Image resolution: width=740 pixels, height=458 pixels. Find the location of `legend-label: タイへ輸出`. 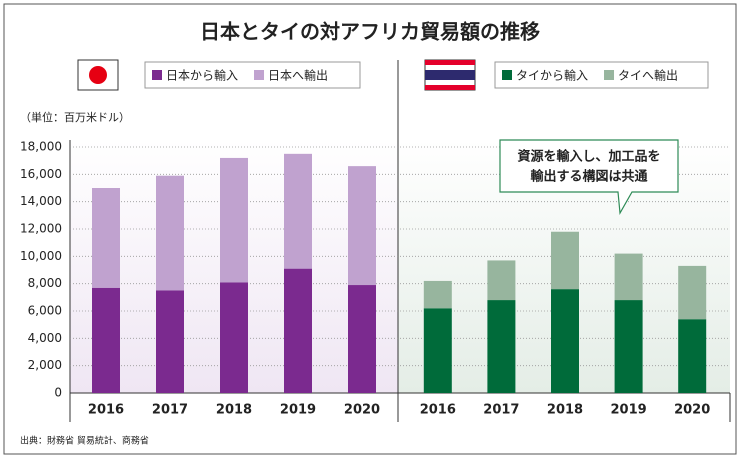

legend-label: タイへ輸出 is located at coordinates (648, 75).